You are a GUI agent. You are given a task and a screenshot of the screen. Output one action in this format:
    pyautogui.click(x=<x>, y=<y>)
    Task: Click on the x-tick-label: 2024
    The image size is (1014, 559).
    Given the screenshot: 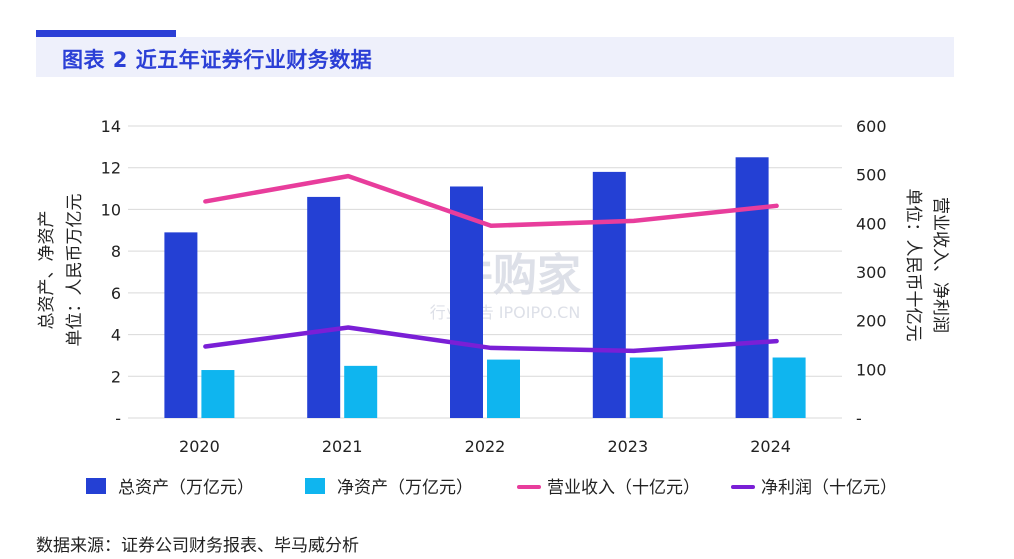 What is the action you would take?
    pyautogui.click(x=770, y=446)
    